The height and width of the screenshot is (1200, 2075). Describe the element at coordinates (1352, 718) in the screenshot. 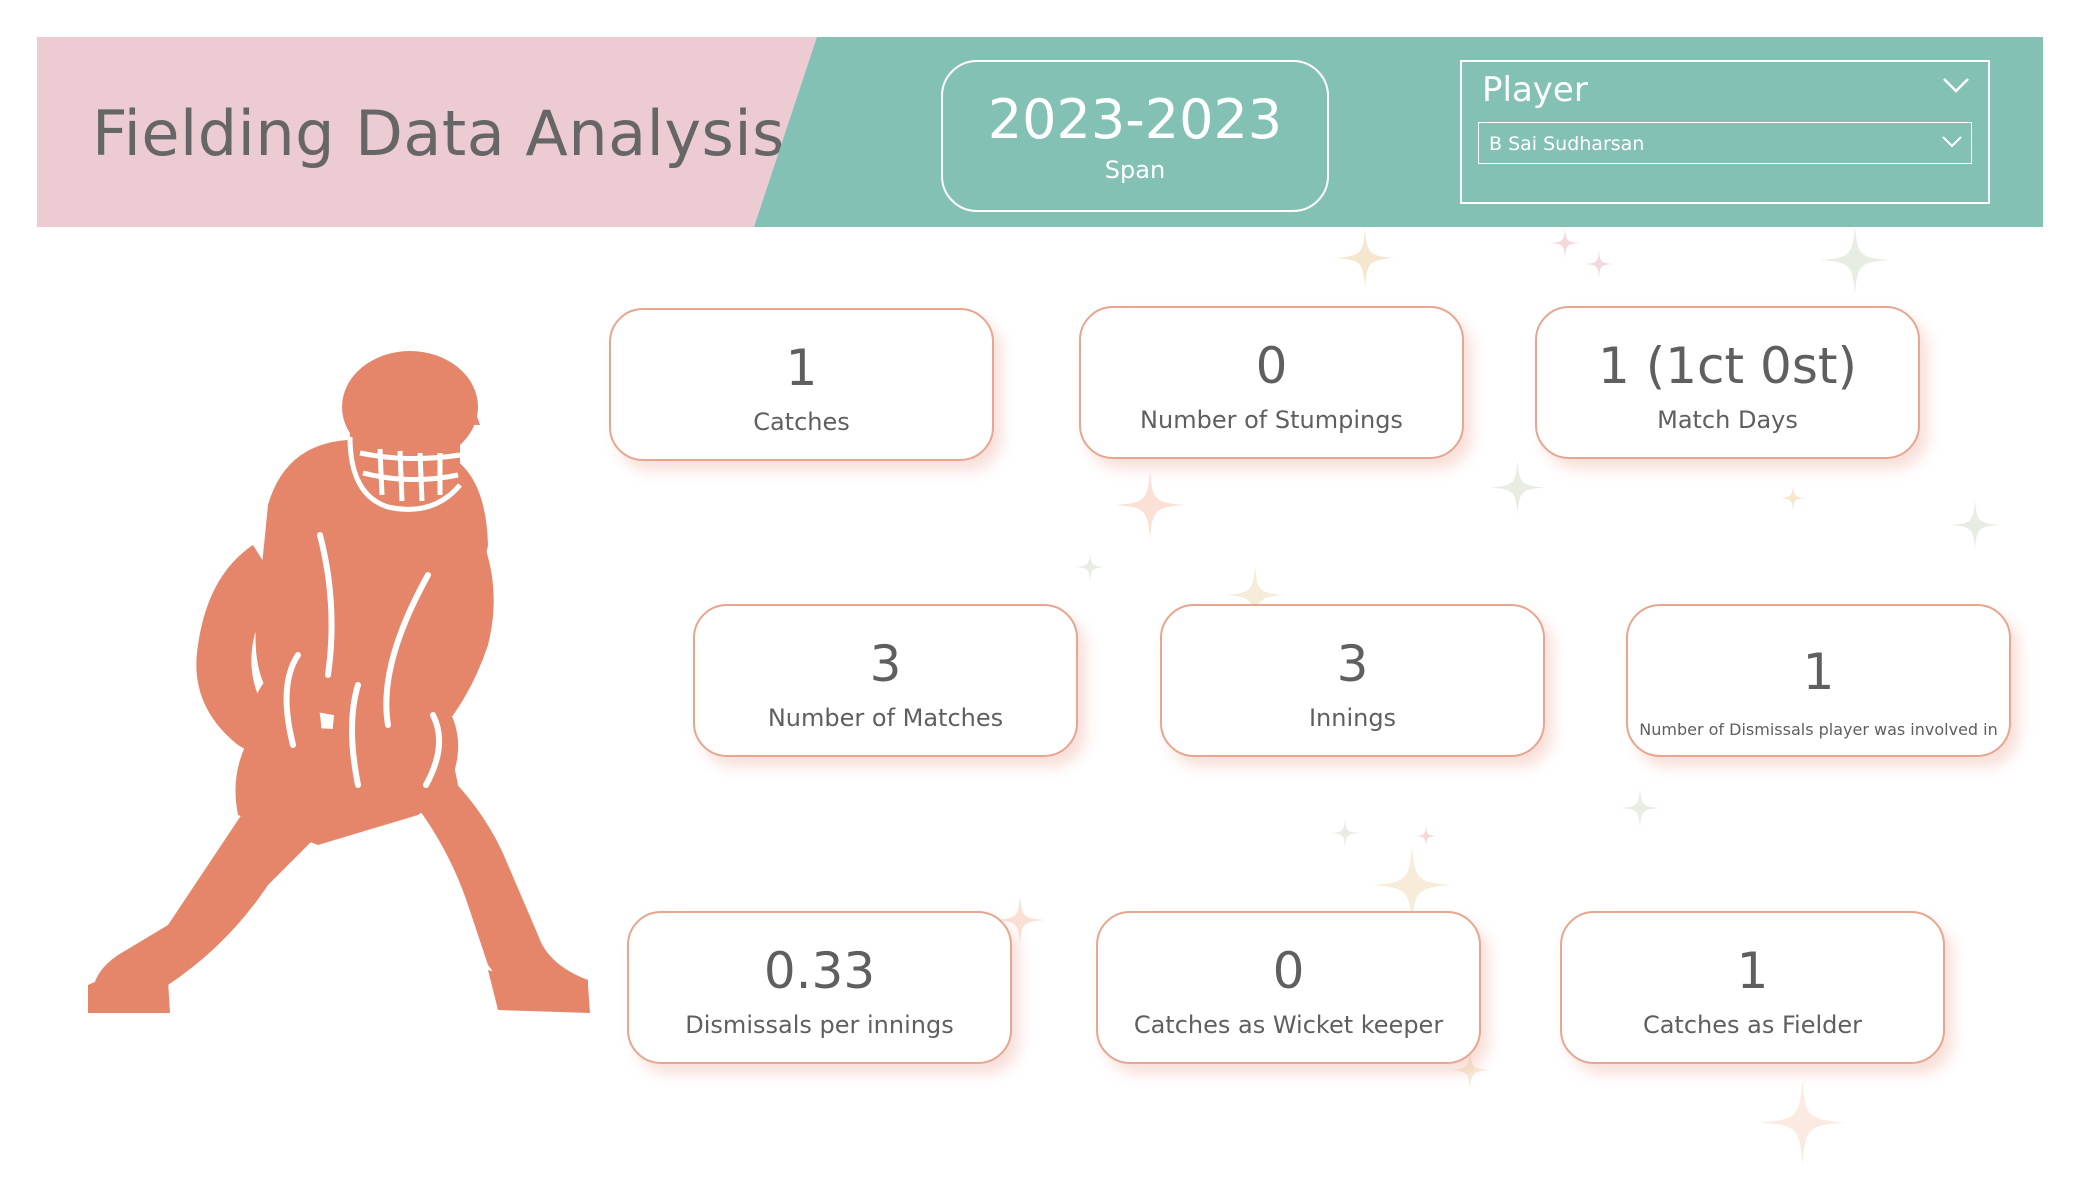

I see `innings-label: Innings` at that location.